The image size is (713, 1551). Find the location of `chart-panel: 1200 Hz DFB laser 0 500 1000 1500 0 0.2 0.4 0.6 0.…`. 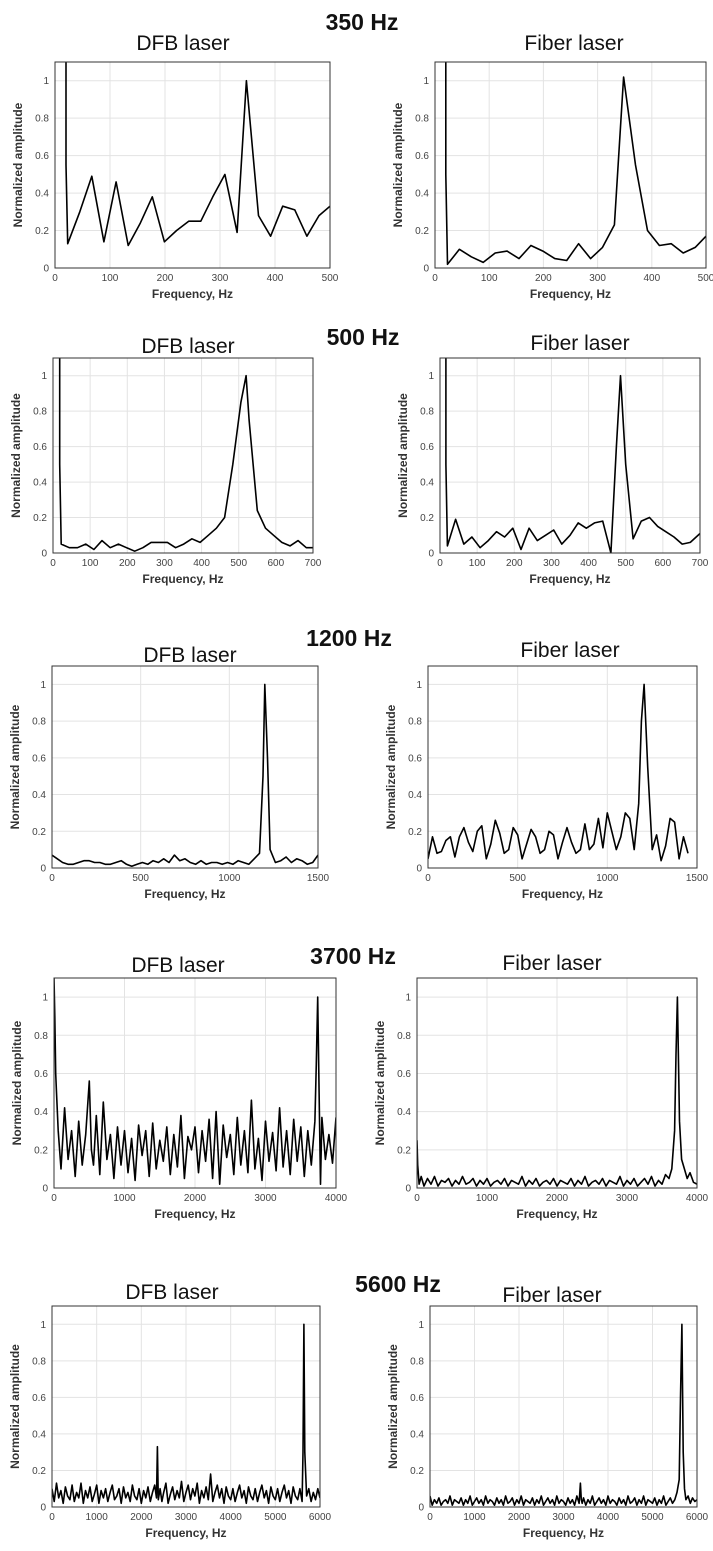

chart-panel: 1200 Hz DFB laser 0 500 1000 1500 0 0.2 0.4 0.6 0.… is located at coordinates (200, 763).